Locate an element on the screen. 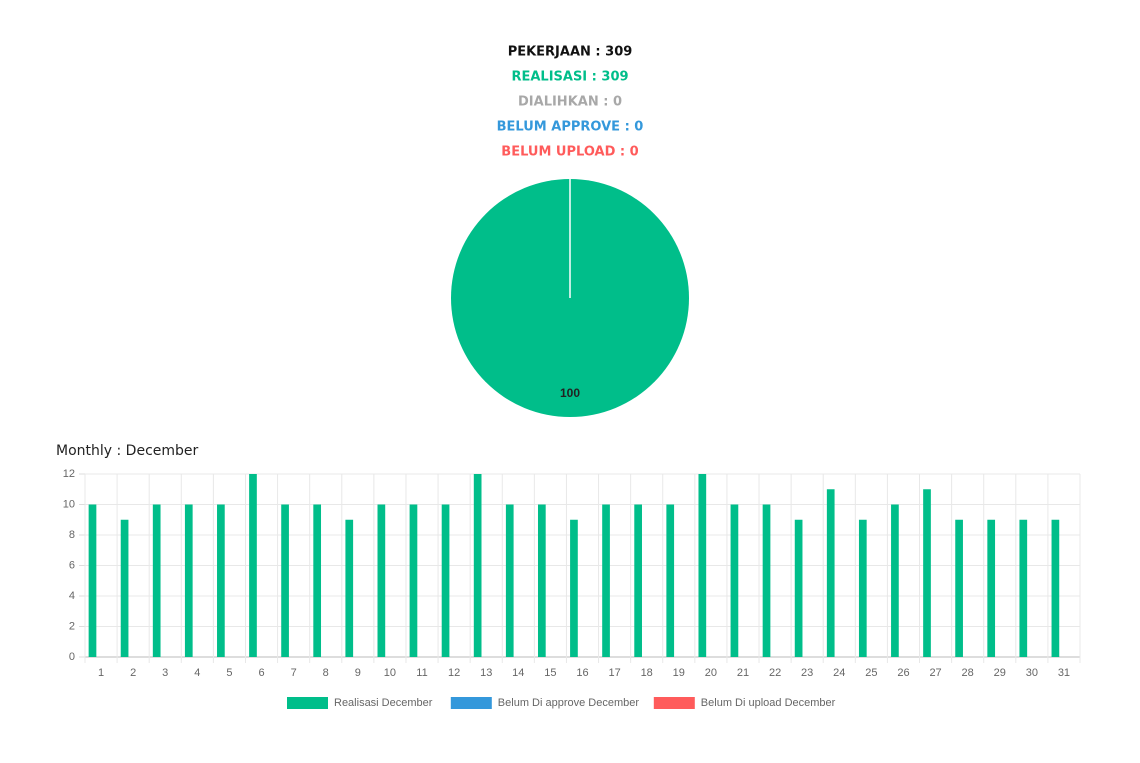  x-tick-label: 19 is located at coordinates (679, 673).